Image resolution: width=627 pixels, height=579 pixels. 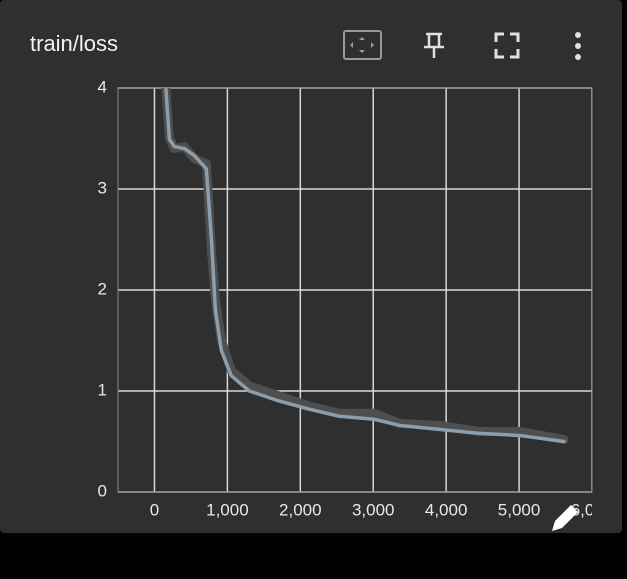 I want to click on pin-icon, so click(x=434, y=45).